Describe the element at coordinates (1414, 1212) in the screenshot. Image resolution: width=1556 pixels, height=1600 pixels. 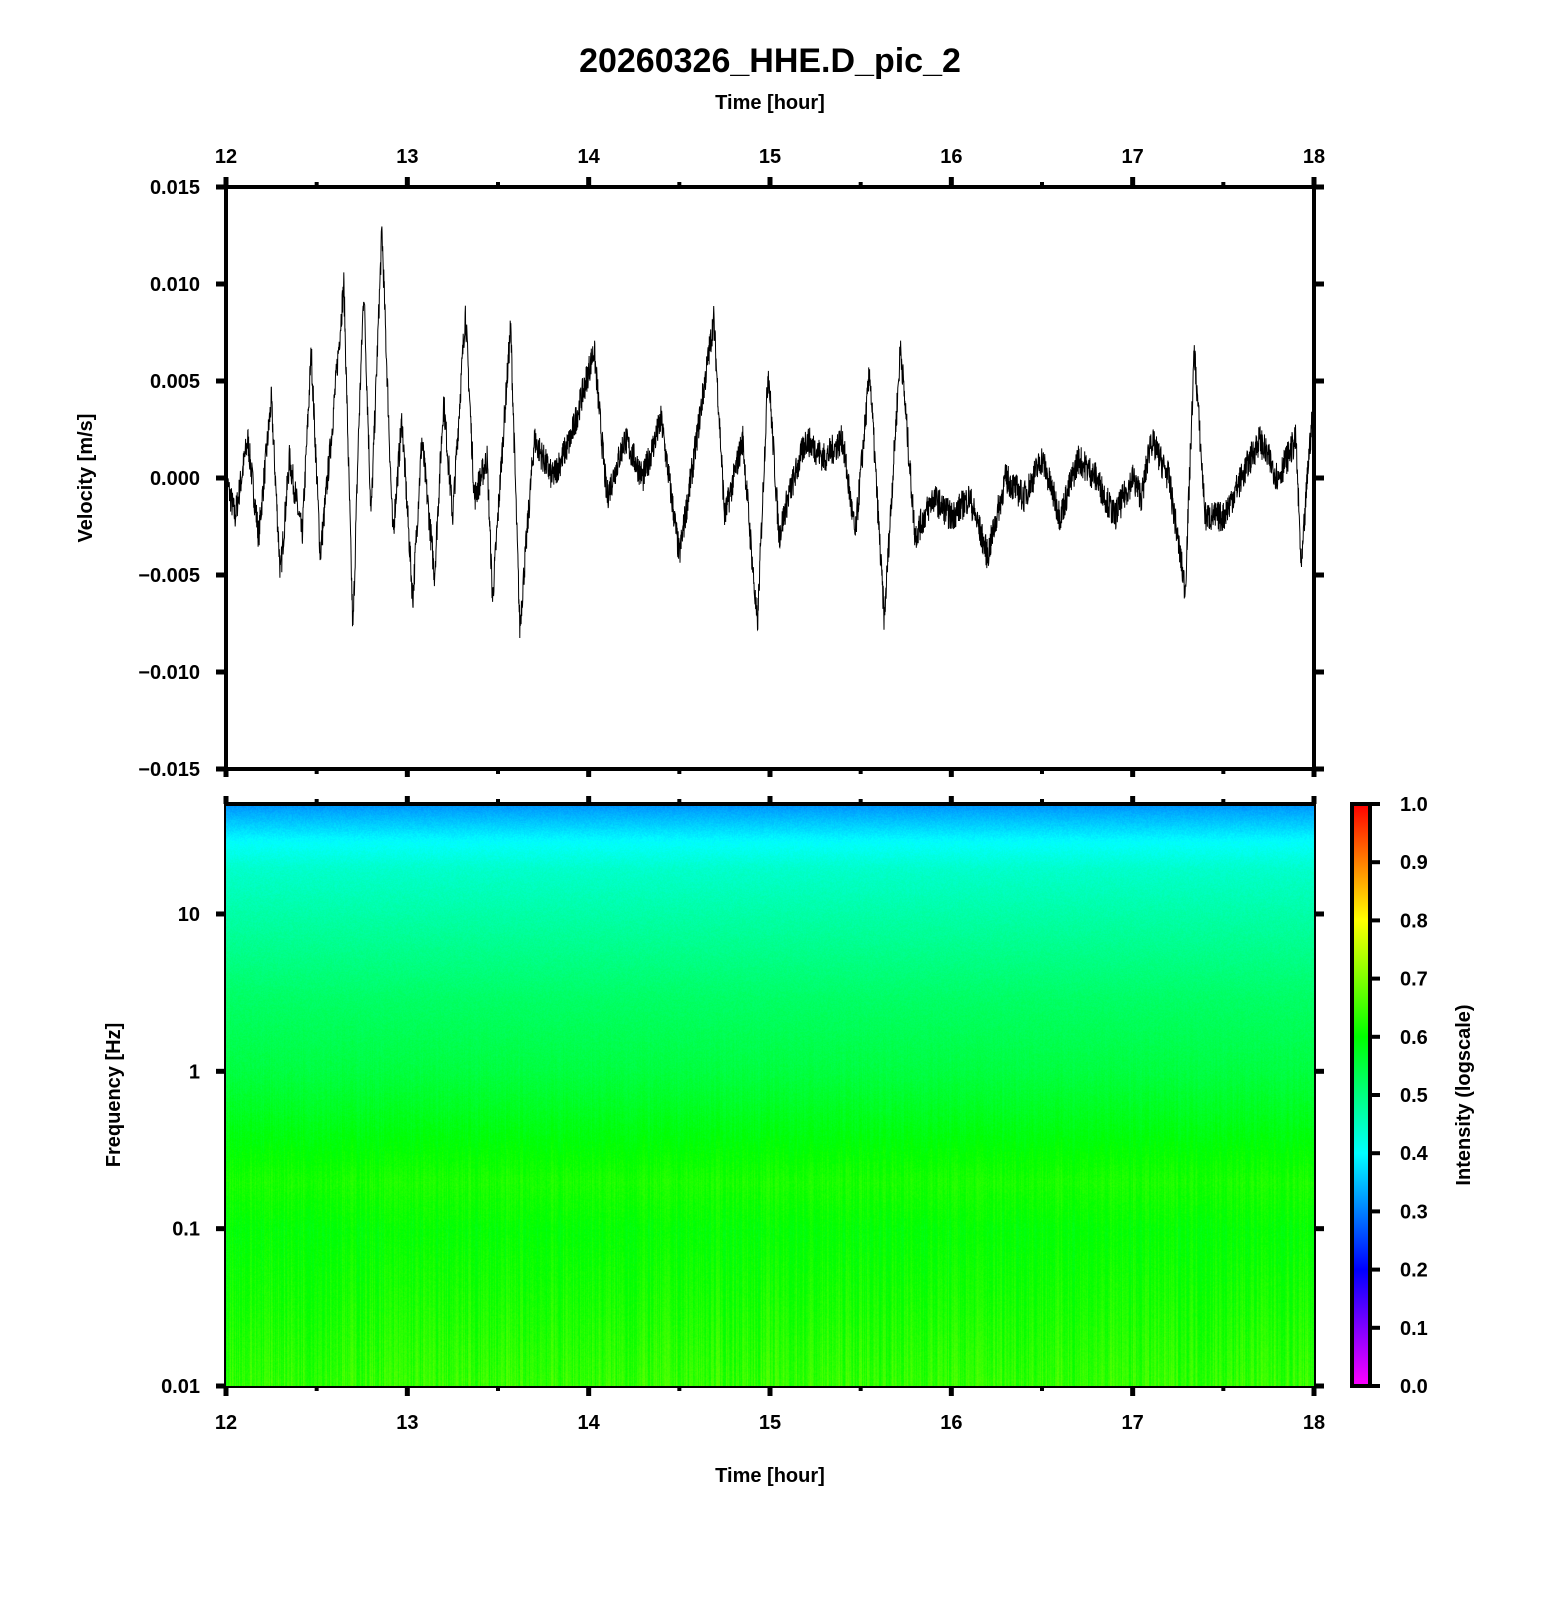
I see `colorbar-tick-label: 0.3` at that location.